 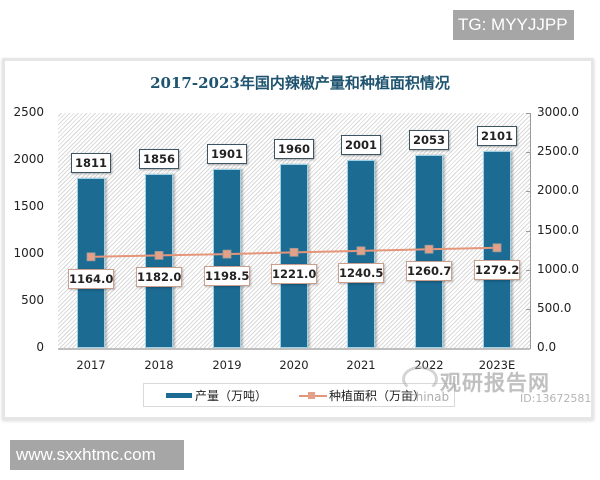 I want to click on bar-value-label: 2001, so click(x=361, y=144).